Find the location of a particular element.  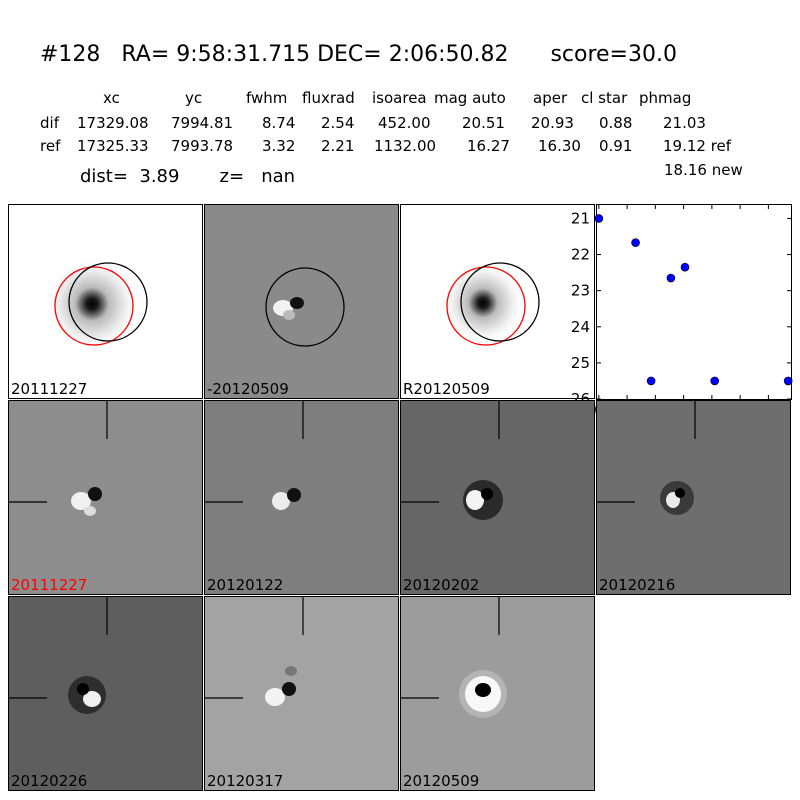

thumb-diff-template: -20120509 is located at coordinates (301, 301).